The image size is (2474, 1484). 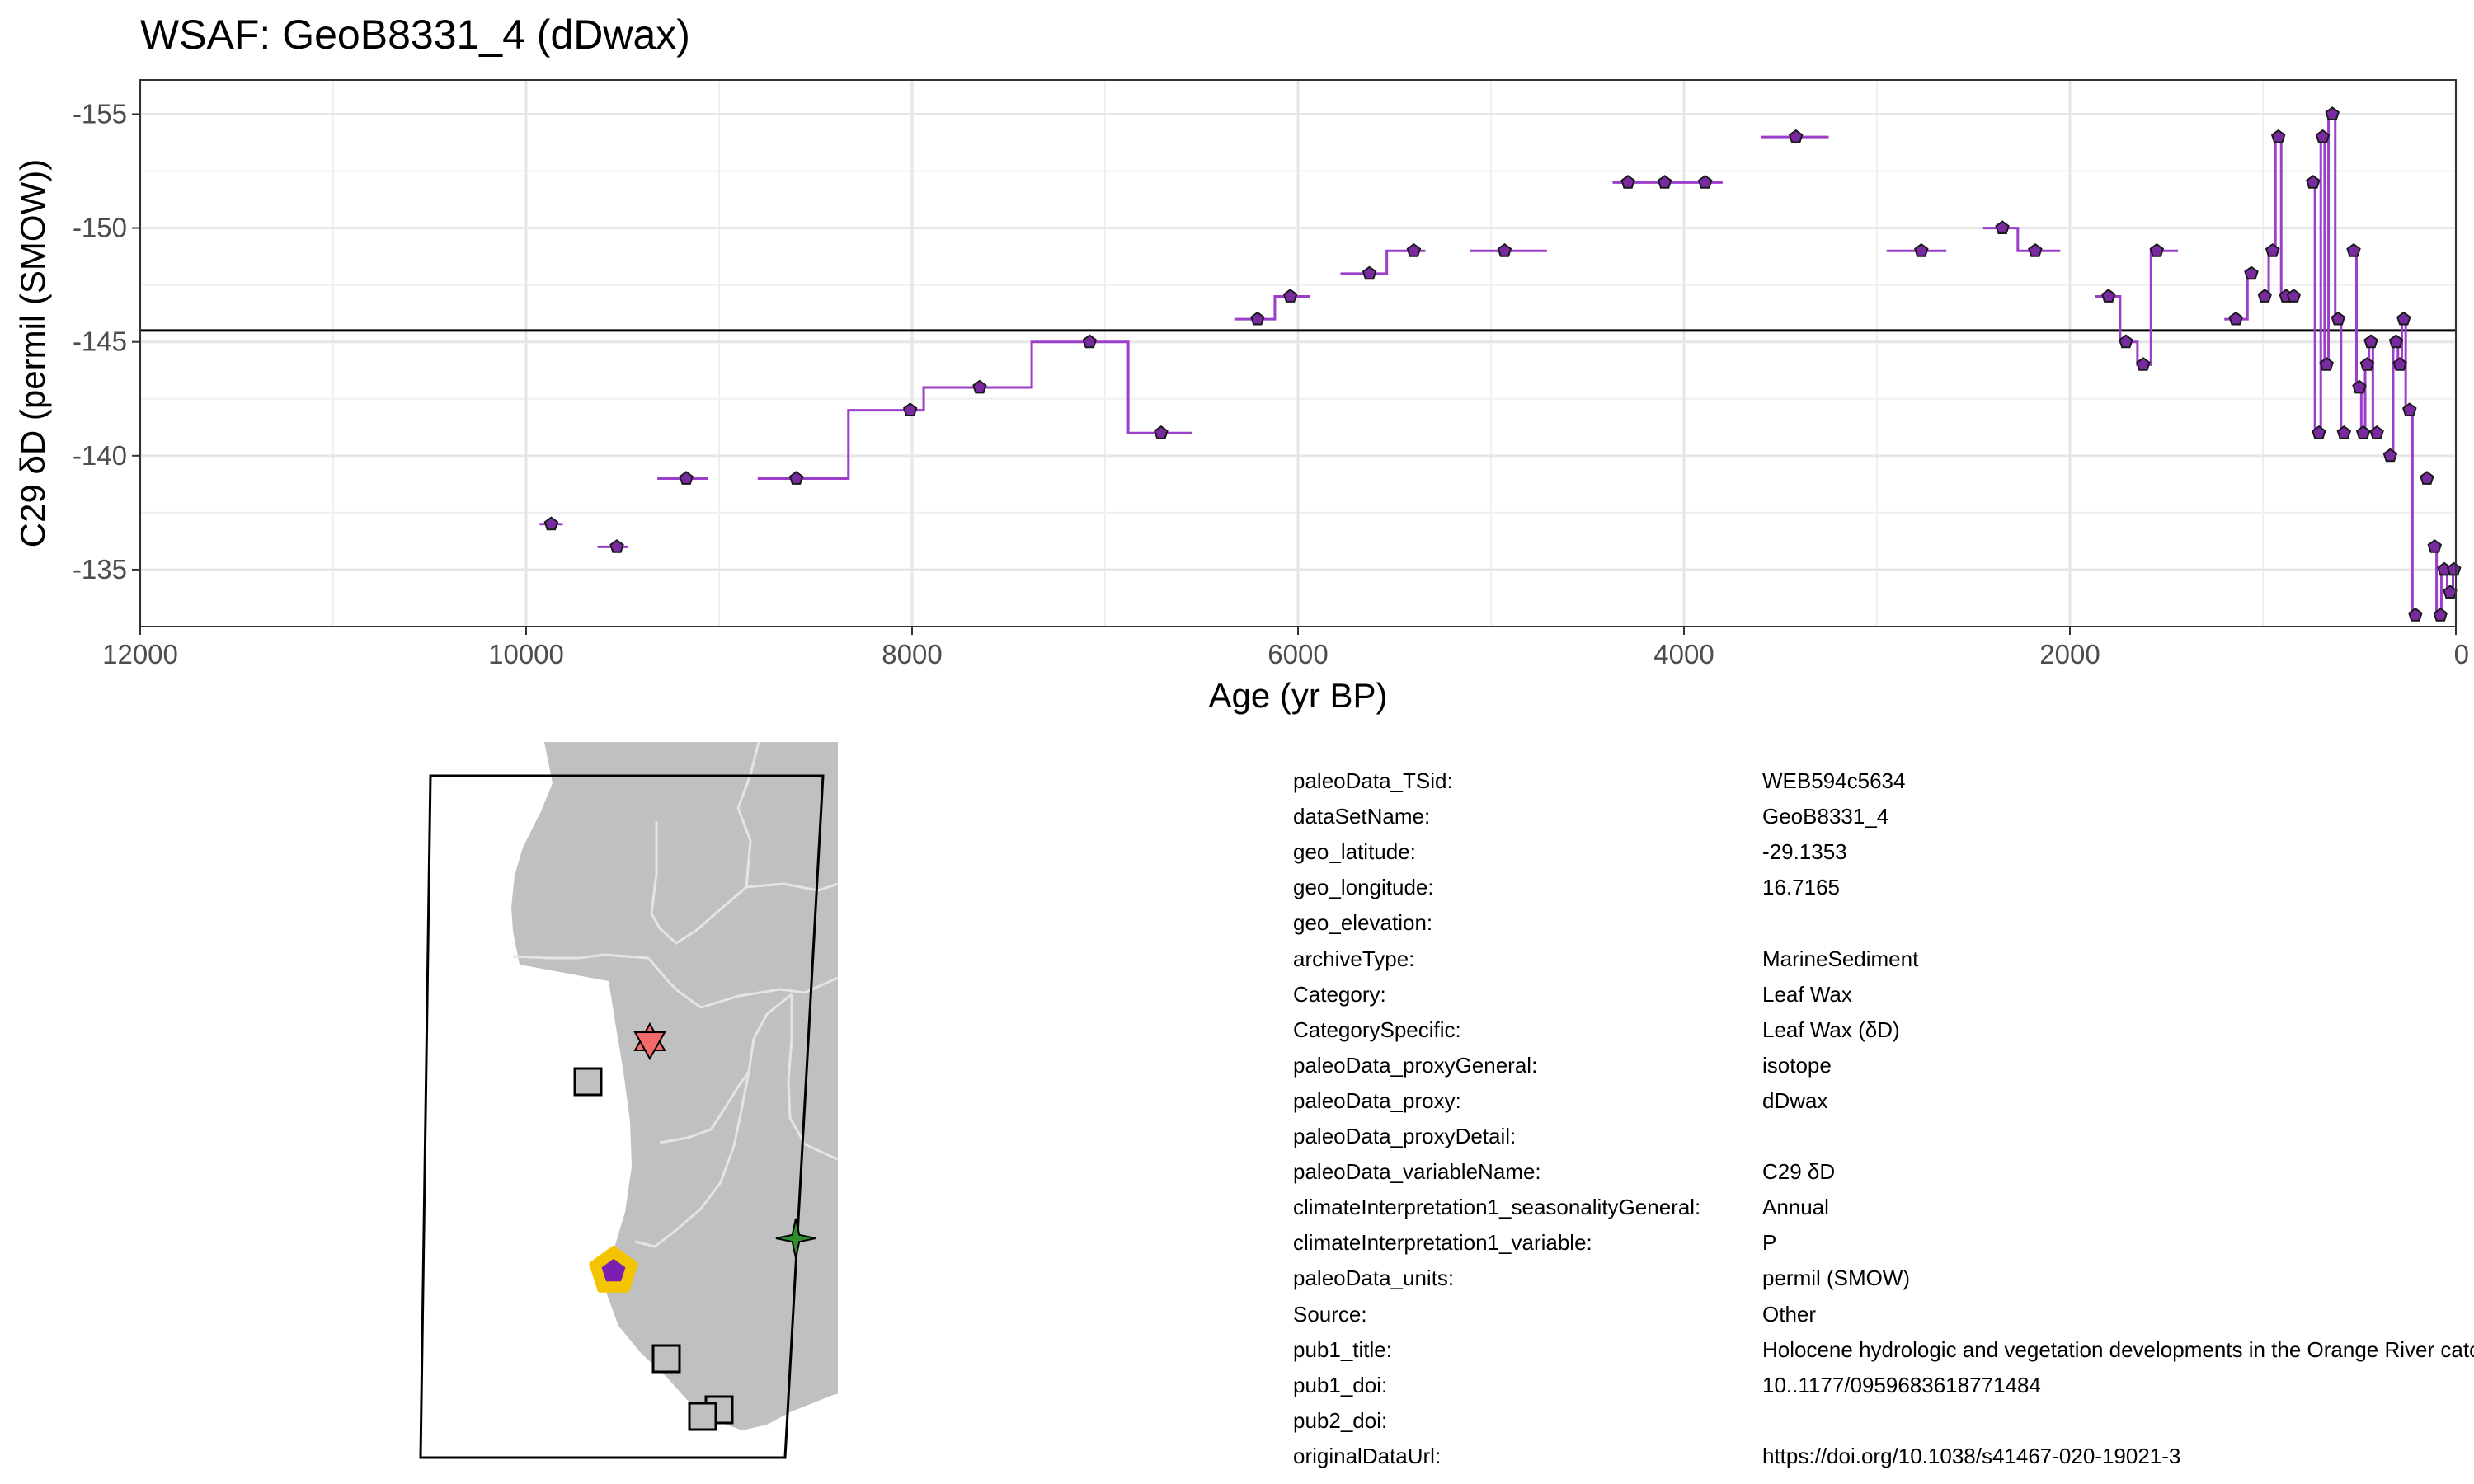 I want to click on metadata-value: Annual, so click(x=1795, y=1207).